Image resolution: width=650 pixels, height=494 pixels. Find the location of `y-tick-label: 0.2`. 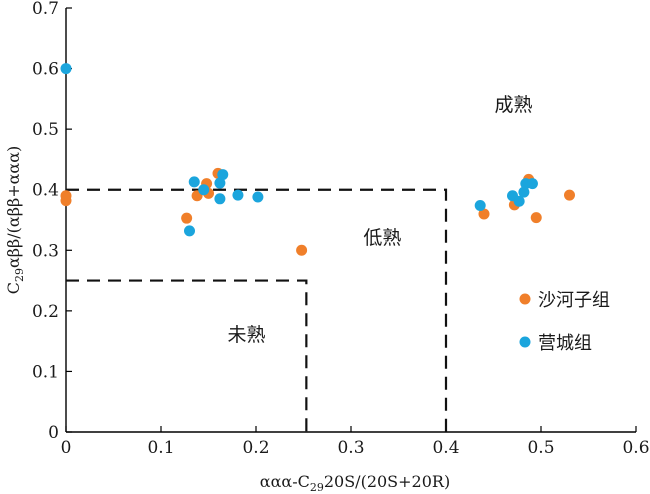

y-tick-label: 0.2 is located at coordinates (45, 312).